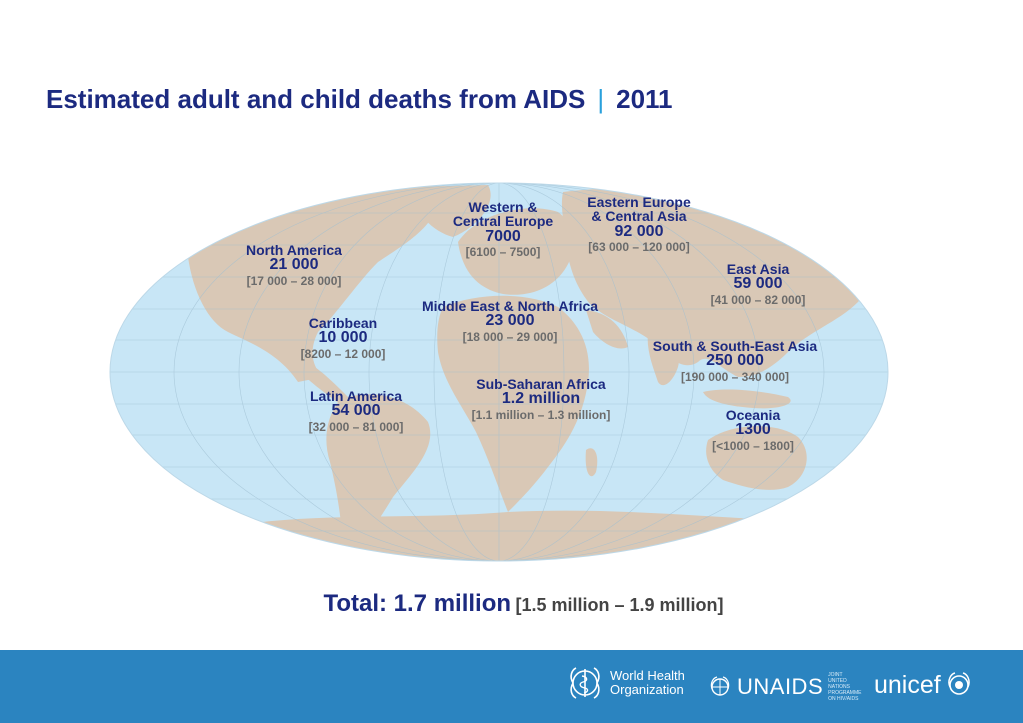  I want to click on total-label: Total: 1.7 million, so click(417, 603).